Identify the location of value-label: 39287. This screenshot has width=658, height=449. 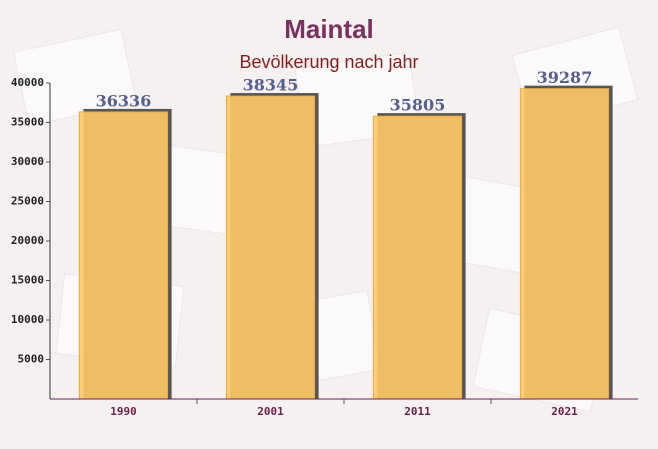
(565, 77).